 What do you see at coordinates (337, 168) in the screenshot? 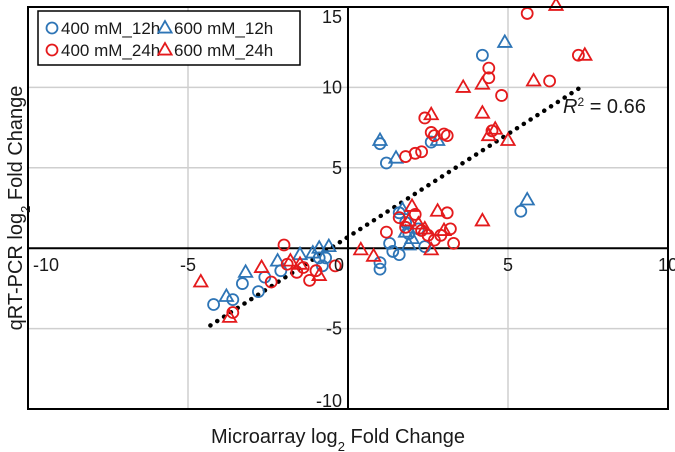
I see `y-tick-label: 5` at bounding box center [337, 168].